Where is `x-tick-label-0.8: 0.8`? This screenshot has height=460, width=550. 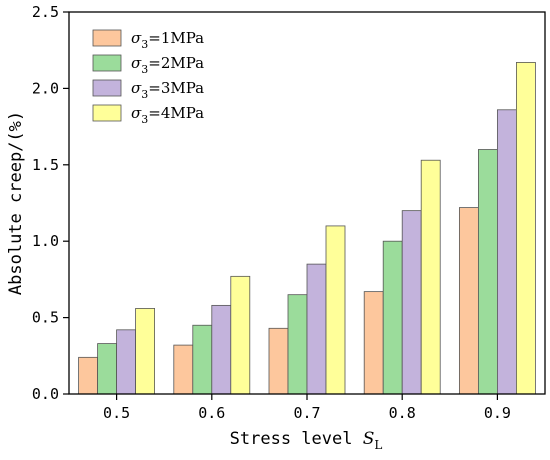
x-tick-label-0.8: 0.8 is located at coordinates (402, 413).